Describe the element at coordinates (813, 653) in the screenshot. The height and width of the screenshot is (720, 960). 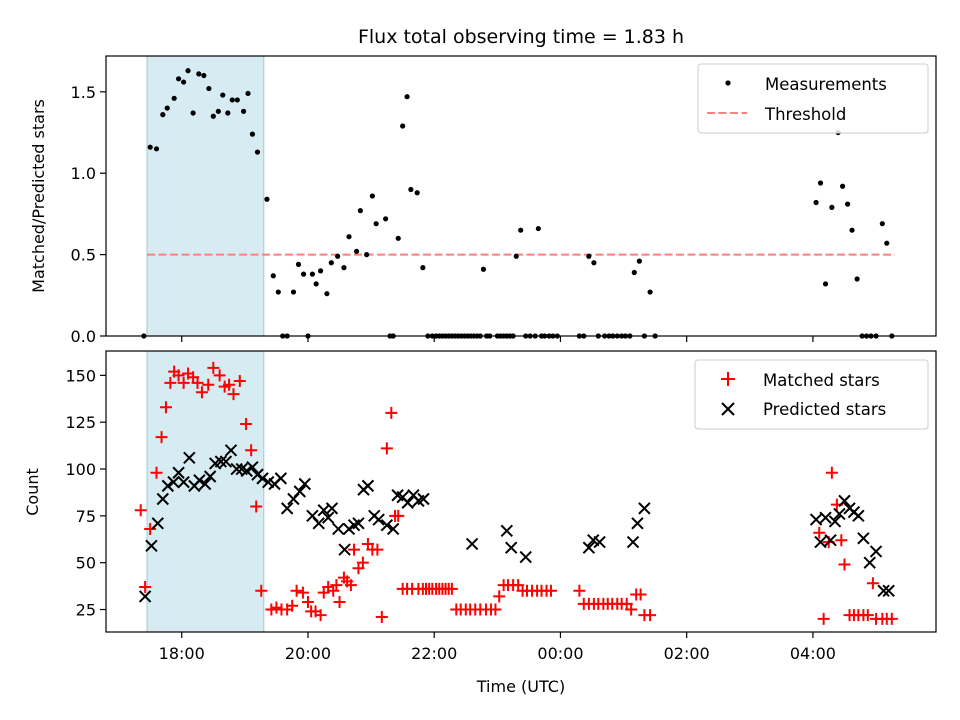
I see `x-tick-label: 04:00` at that location.